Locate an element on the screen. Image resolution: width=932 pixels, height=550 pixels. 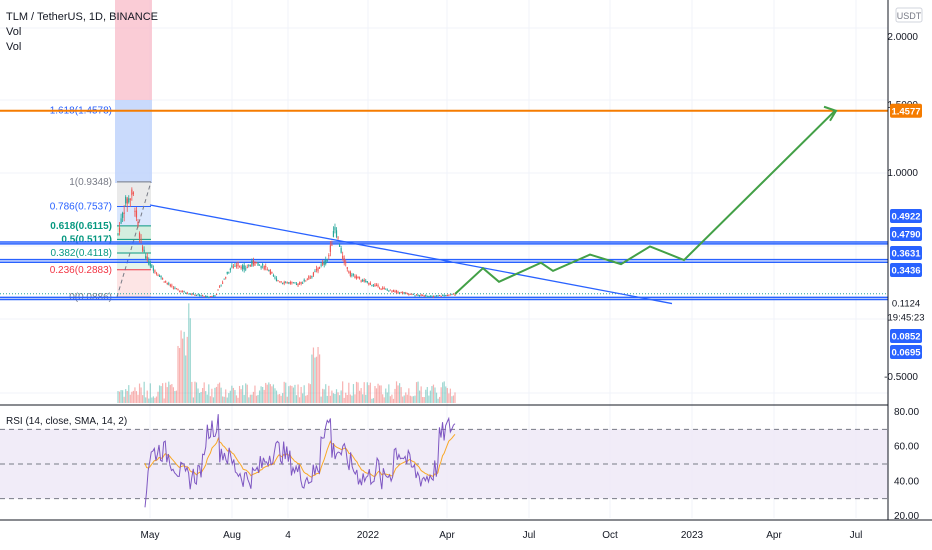
fib-zone is located at coordinates (134, 232).